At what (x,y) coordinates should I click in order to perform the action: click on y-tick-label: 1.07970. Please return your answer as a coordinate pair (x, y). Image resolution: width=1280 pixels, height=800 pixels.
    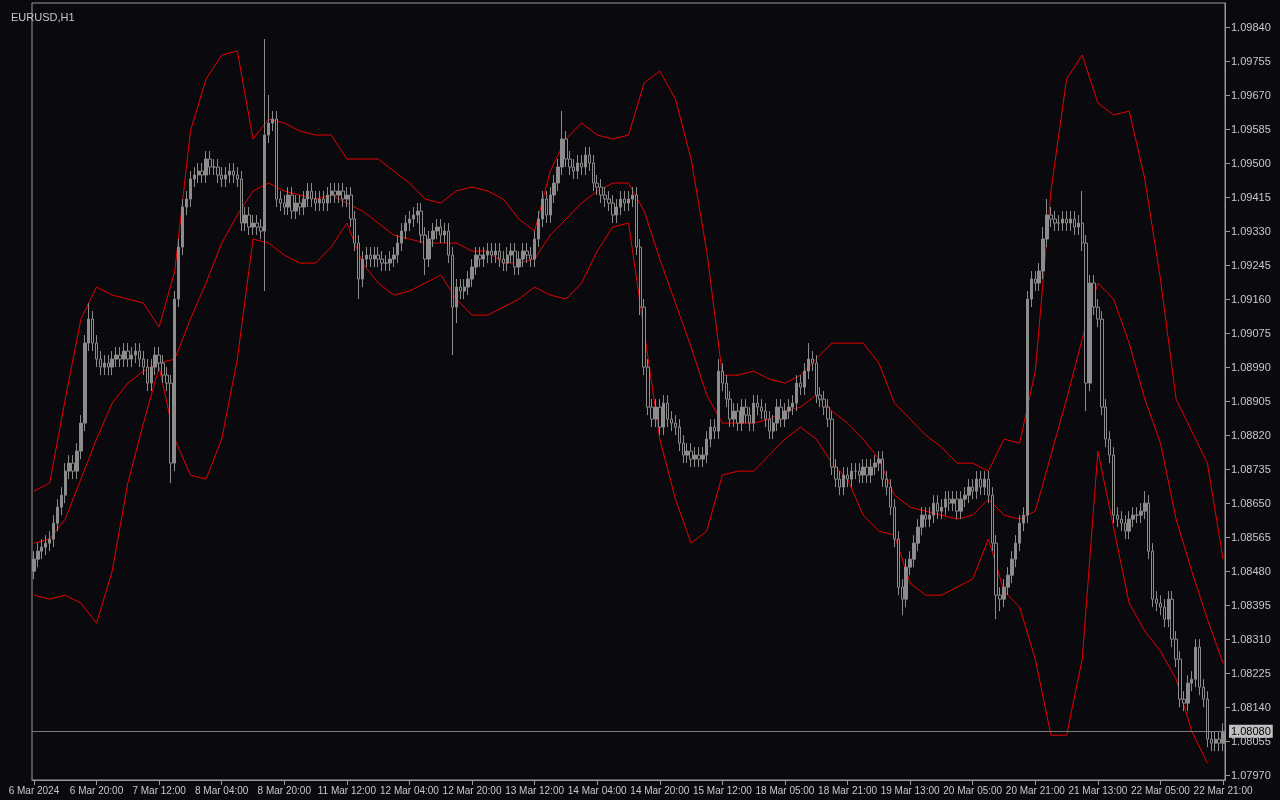
    Looking at the image, I should click on (1251, 775).